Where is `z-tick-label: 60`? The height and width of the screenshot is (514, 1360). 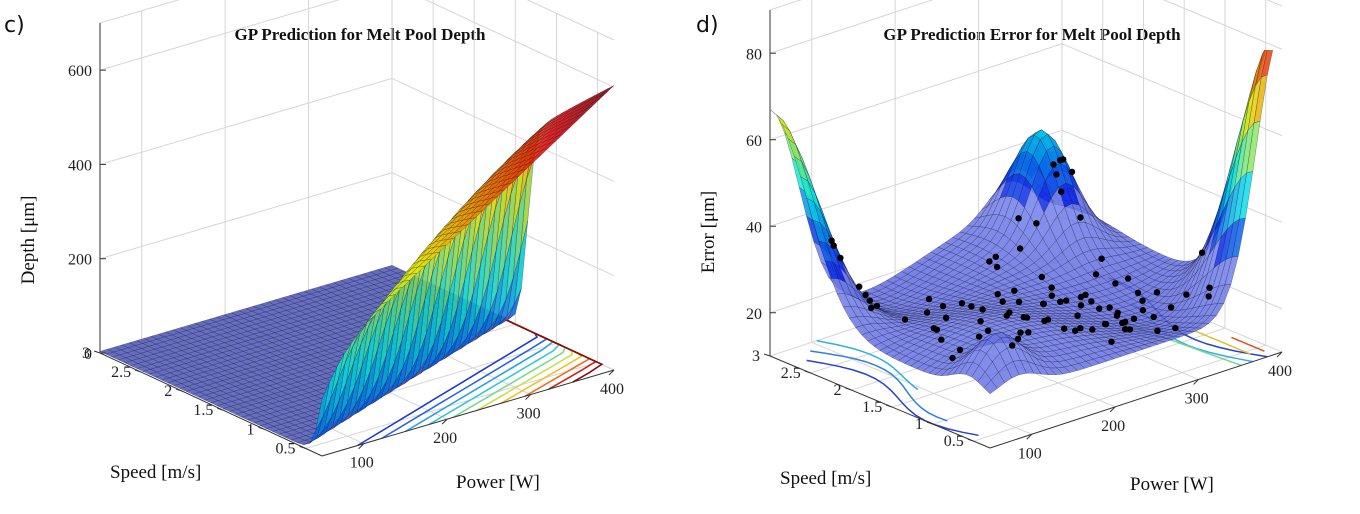 z-tick-label: 60 is located at coordinates (754, 141).